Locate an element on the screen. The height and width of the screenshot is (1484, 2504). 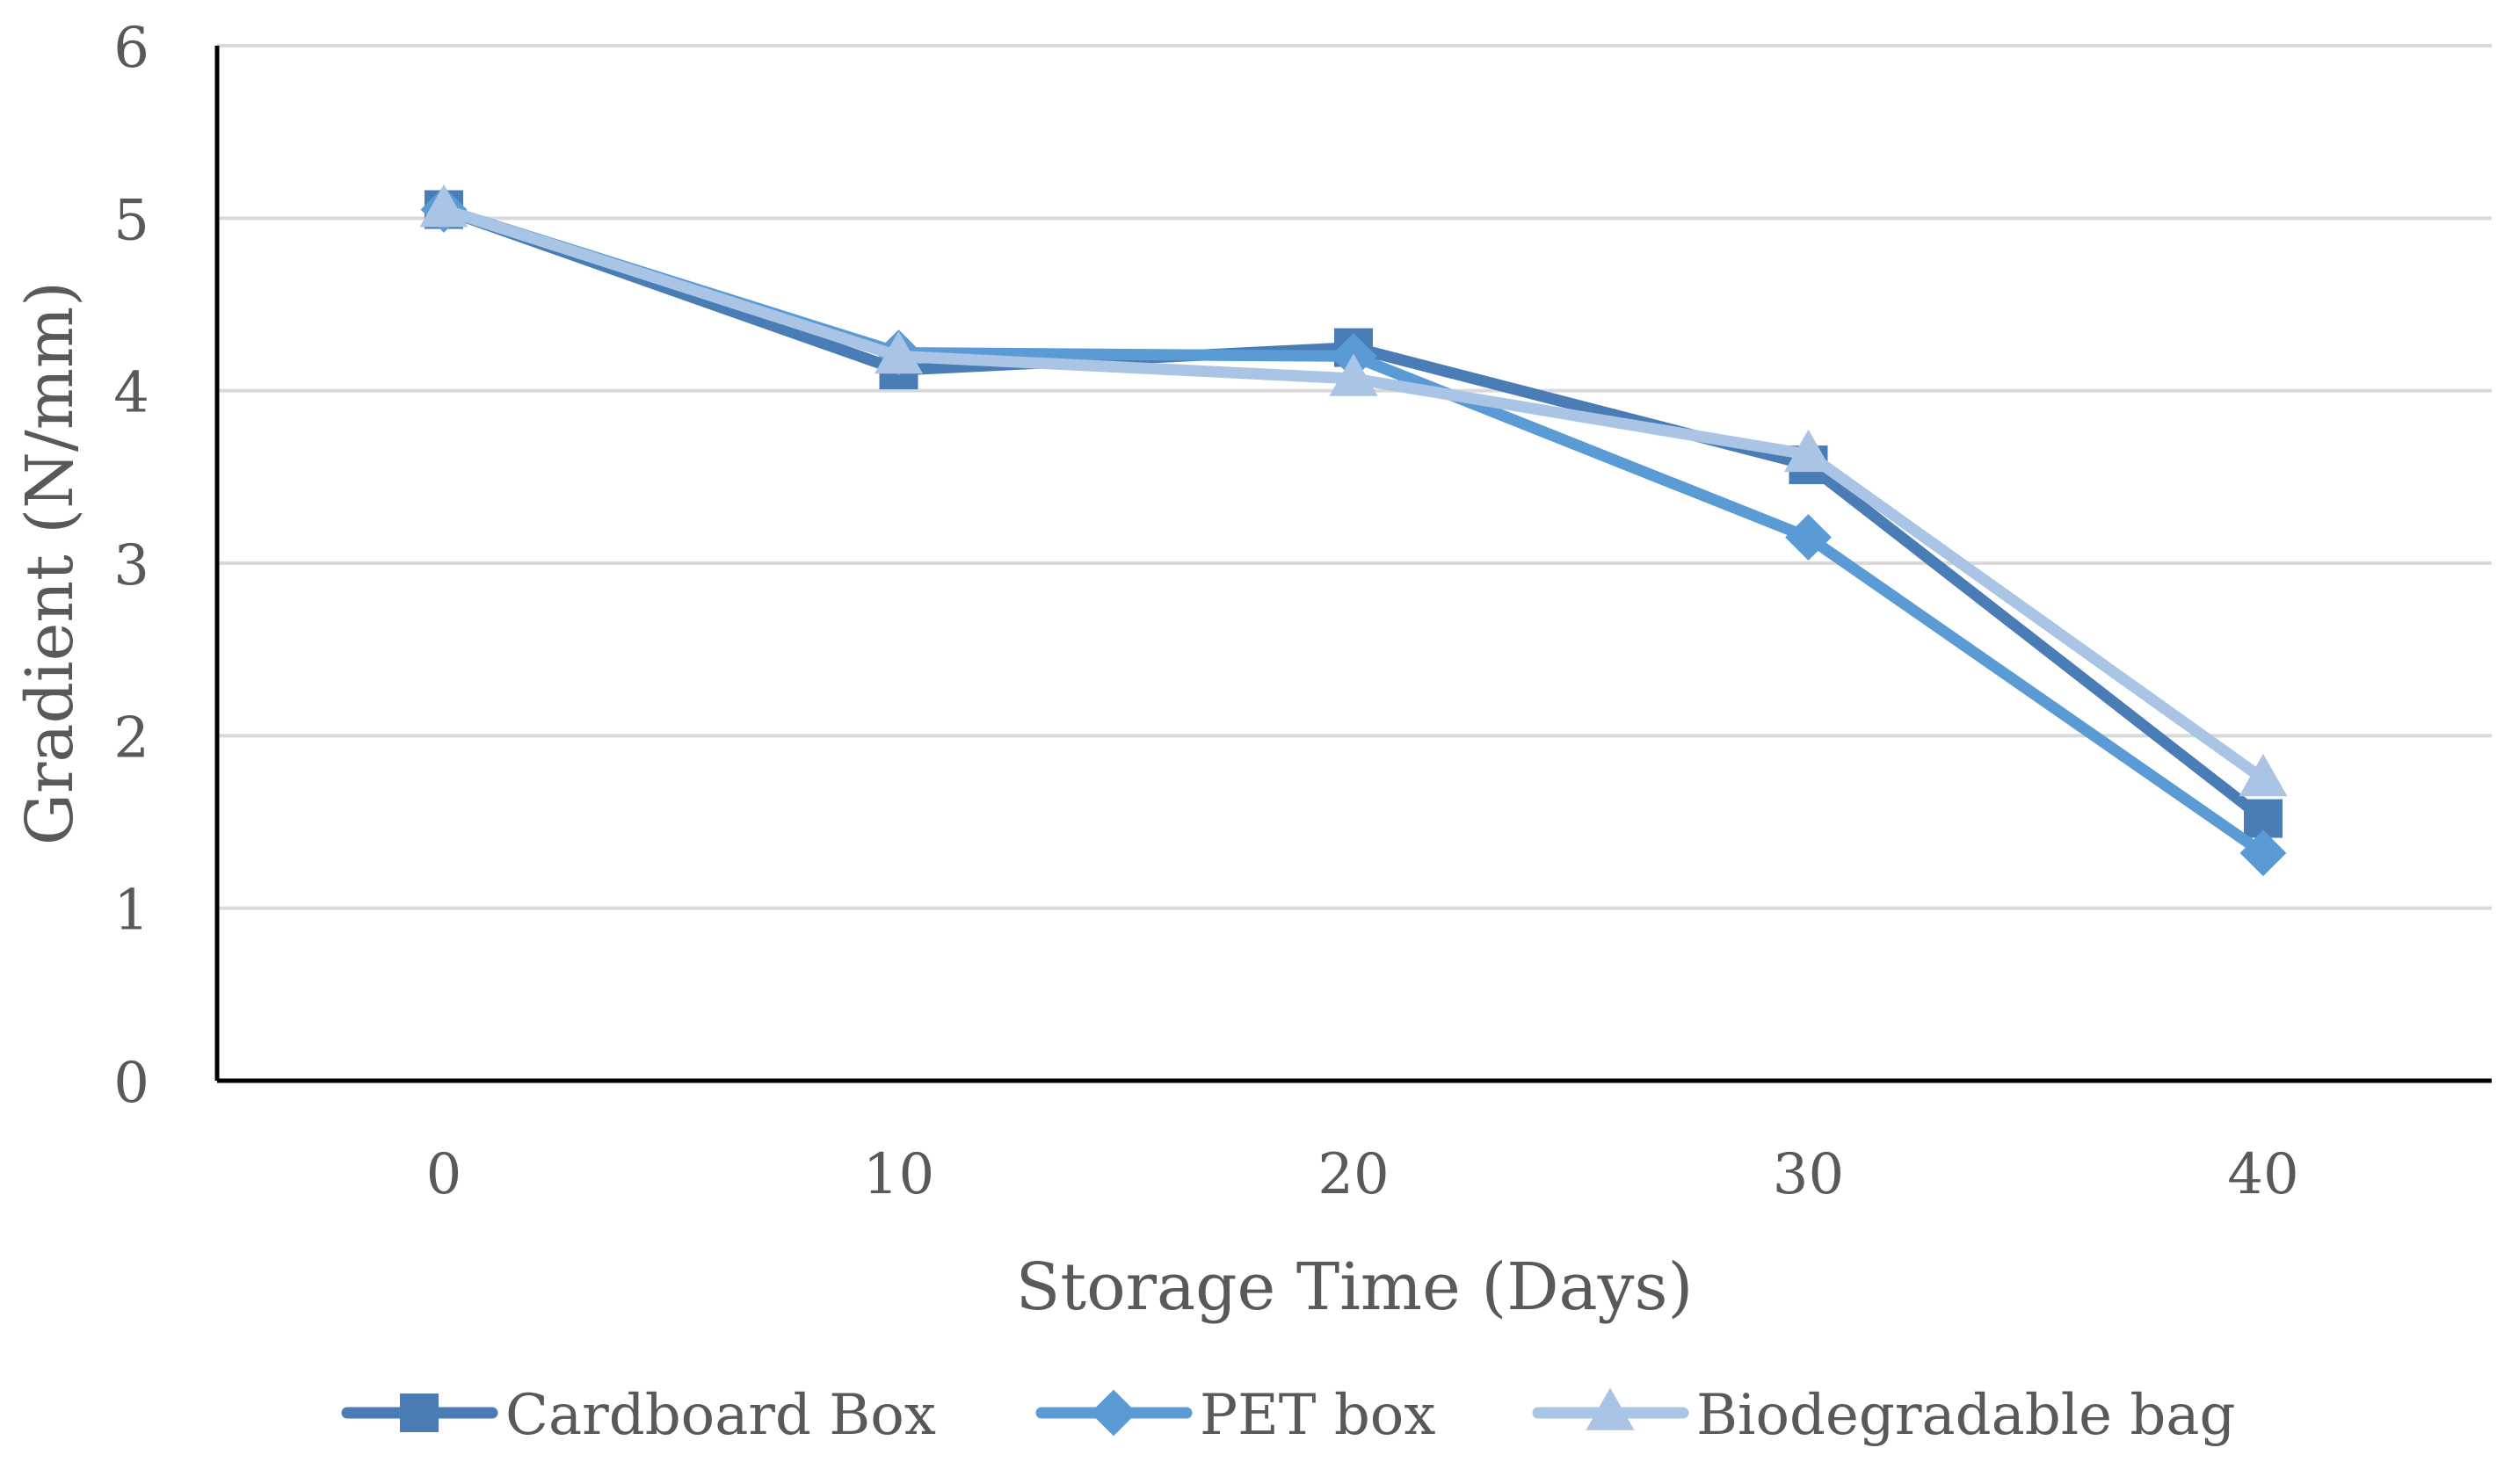
legend: Cardboard Box PET box Biodegradable bag is located at coordinates (1288, 1416).